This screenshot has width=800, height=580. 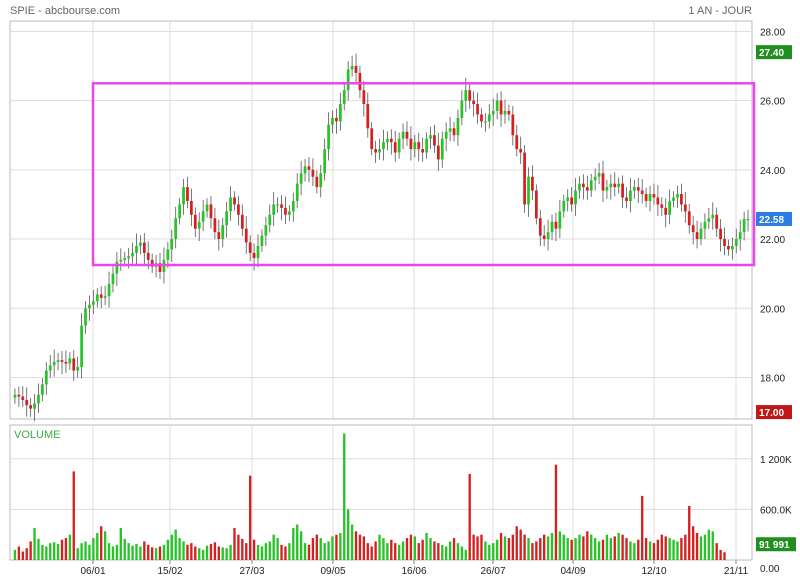 I want to click on chart-title: SPIE - abcbourse.com, so click(x=65, y=11).